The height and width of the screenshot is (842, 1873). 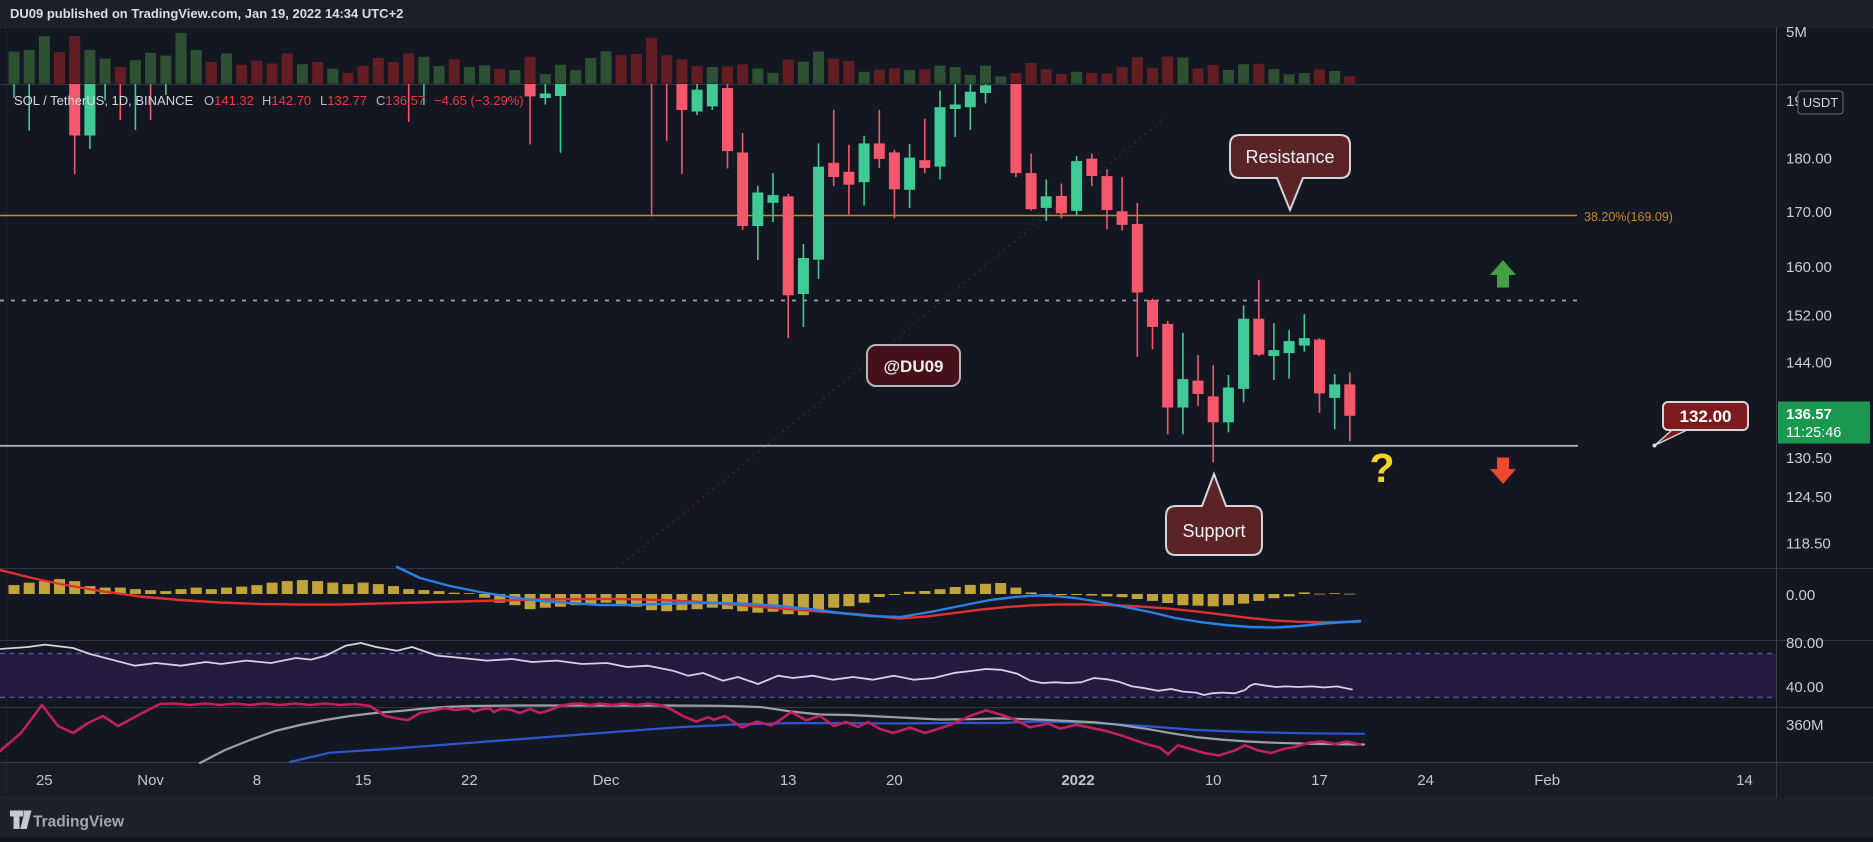 I want to click on svg-text: Dec, so click(x=606, y=780).